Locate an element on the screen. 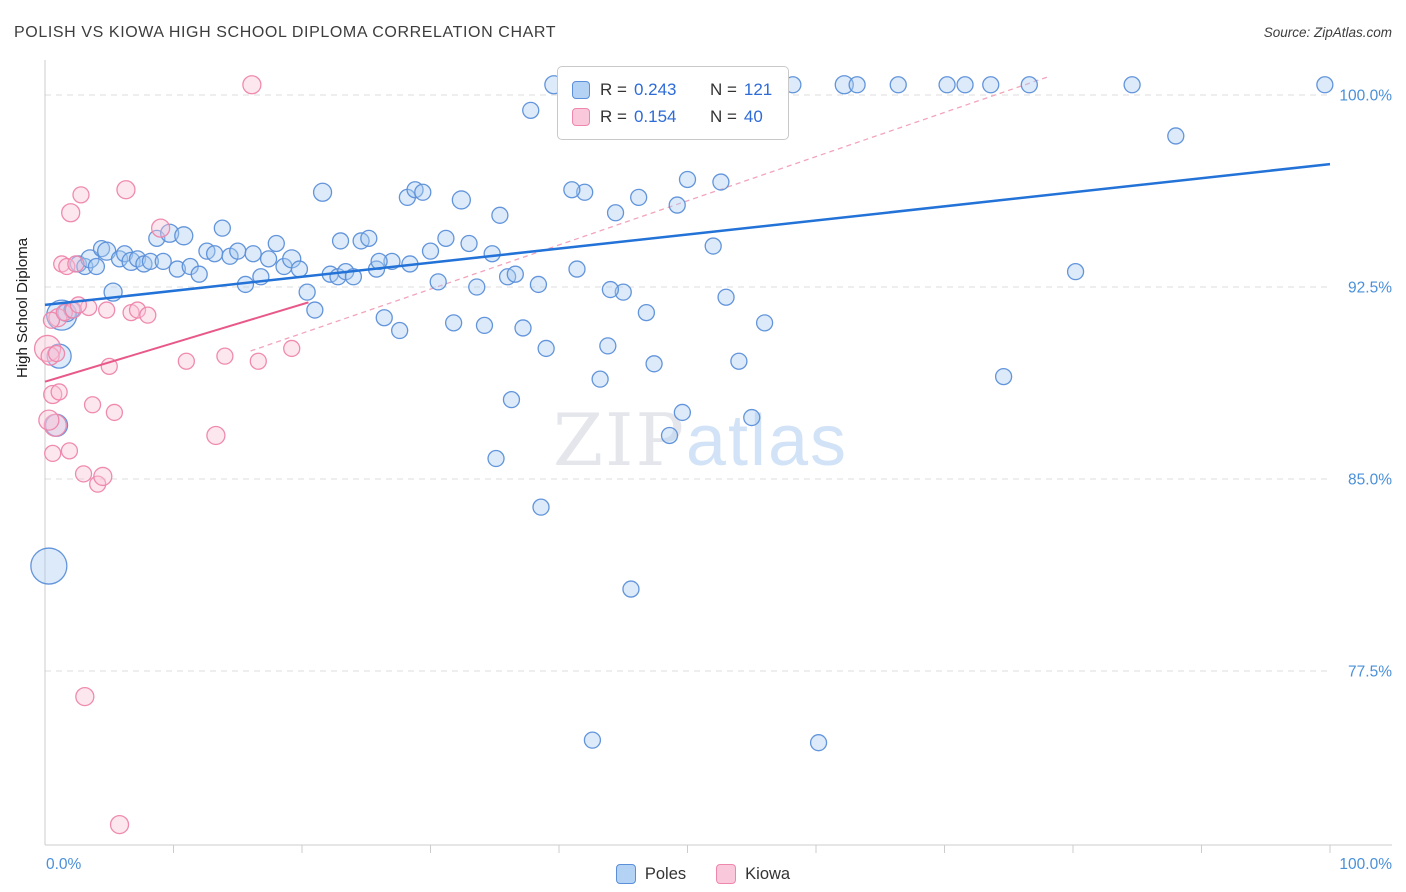  n-value-poles: 121 is located at coordinates (758, 89).